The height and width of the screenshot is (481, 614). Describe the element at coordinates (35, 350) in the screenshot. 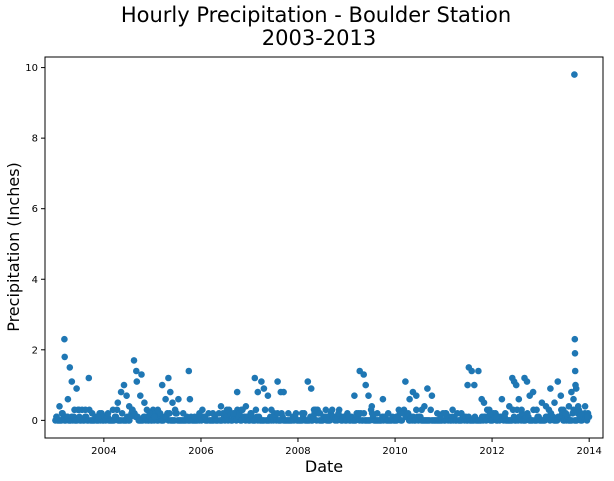

I see `y-tick-label: 2` at that location.